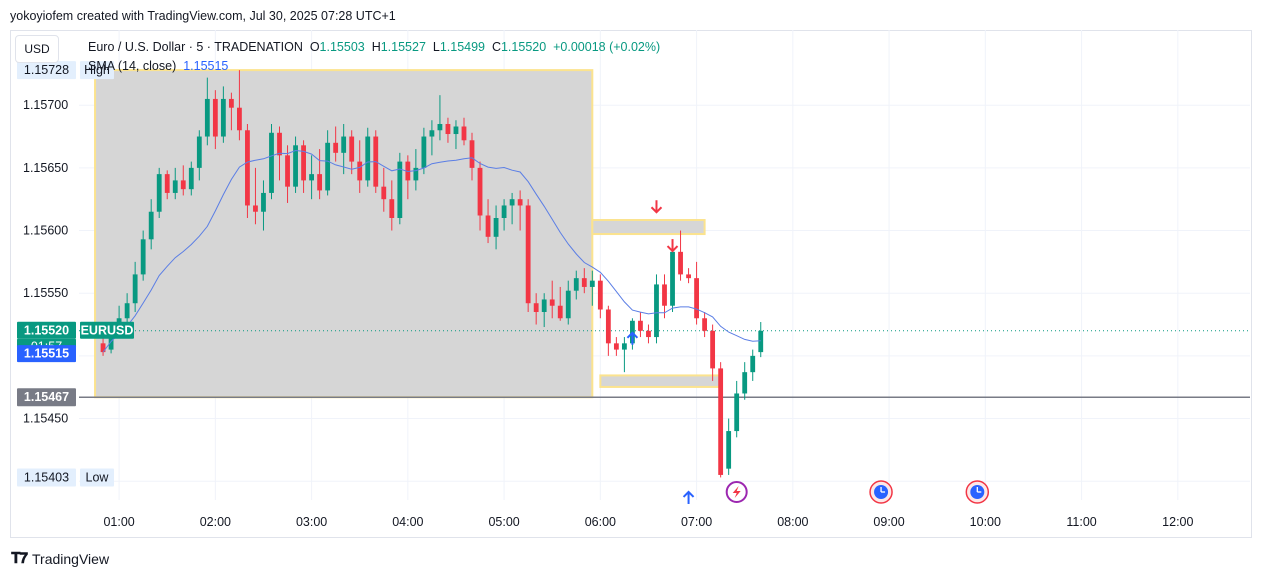  What do you see at coordinates (523, 47) in the screenshot?
I see `close-value: 1.15520` at bounding box center [523, 47].